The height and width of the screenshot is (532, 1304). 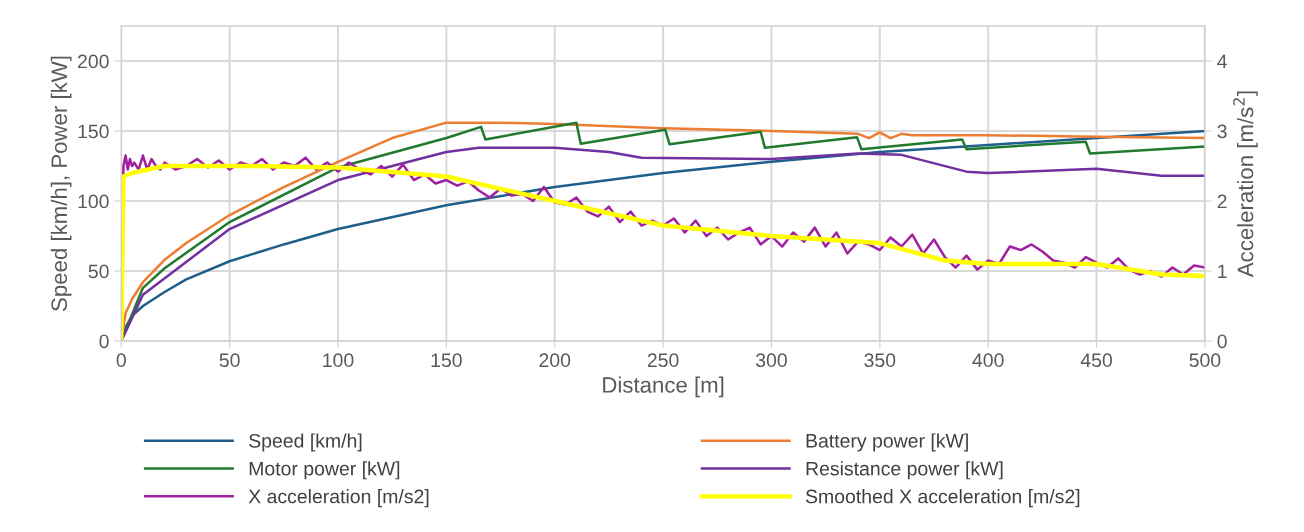 I want to click on legend-label: Speed [km/h], so click(x=305, y=442).